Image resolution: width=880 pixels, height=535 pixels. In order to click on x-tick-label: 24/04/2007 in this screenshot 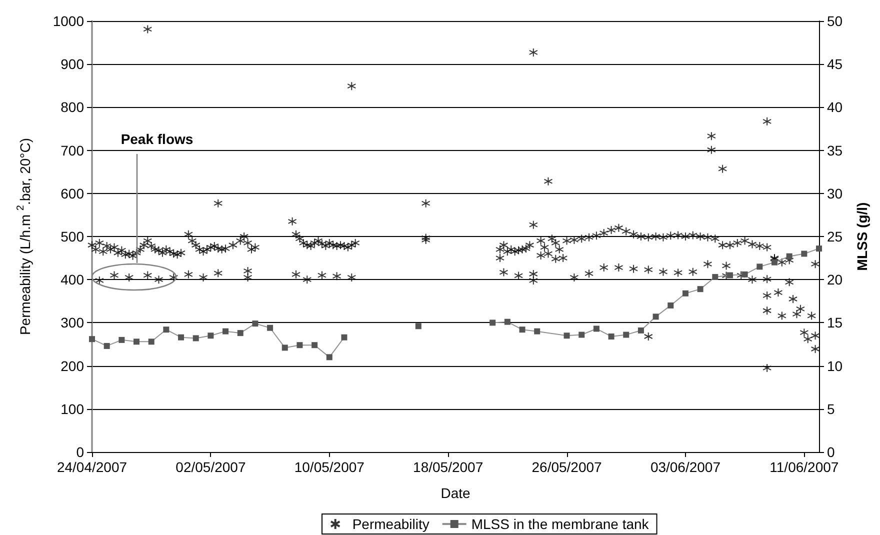, I will do `click(92, 467)`.